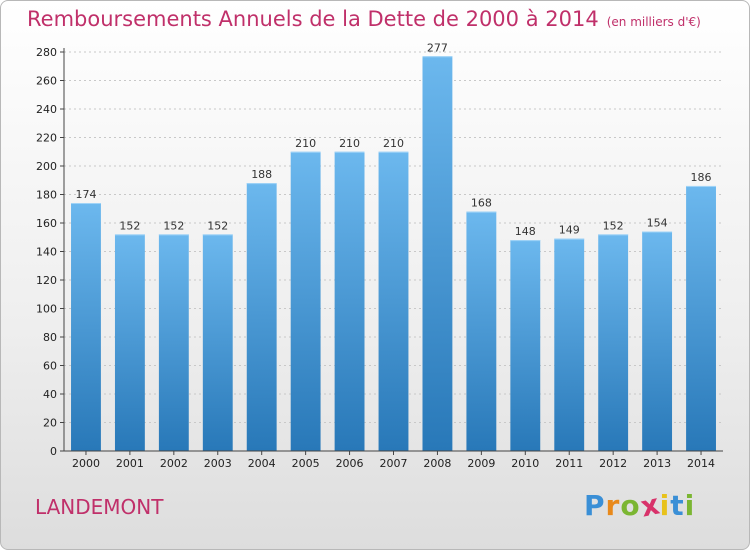 The image size is (750, 550). Describe the element at coordinates (174, 463) in the screenshot. I see `x-tick-label: 2002` at that location.